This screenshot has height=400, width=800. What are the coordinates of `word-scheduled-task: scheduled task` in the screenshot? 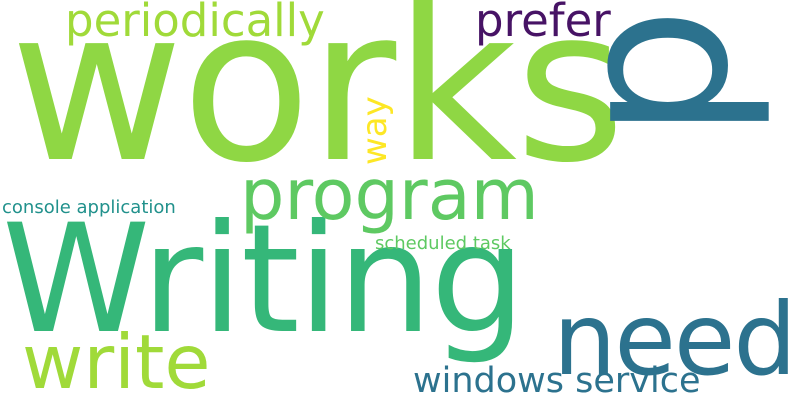 It's located at (443, 244).